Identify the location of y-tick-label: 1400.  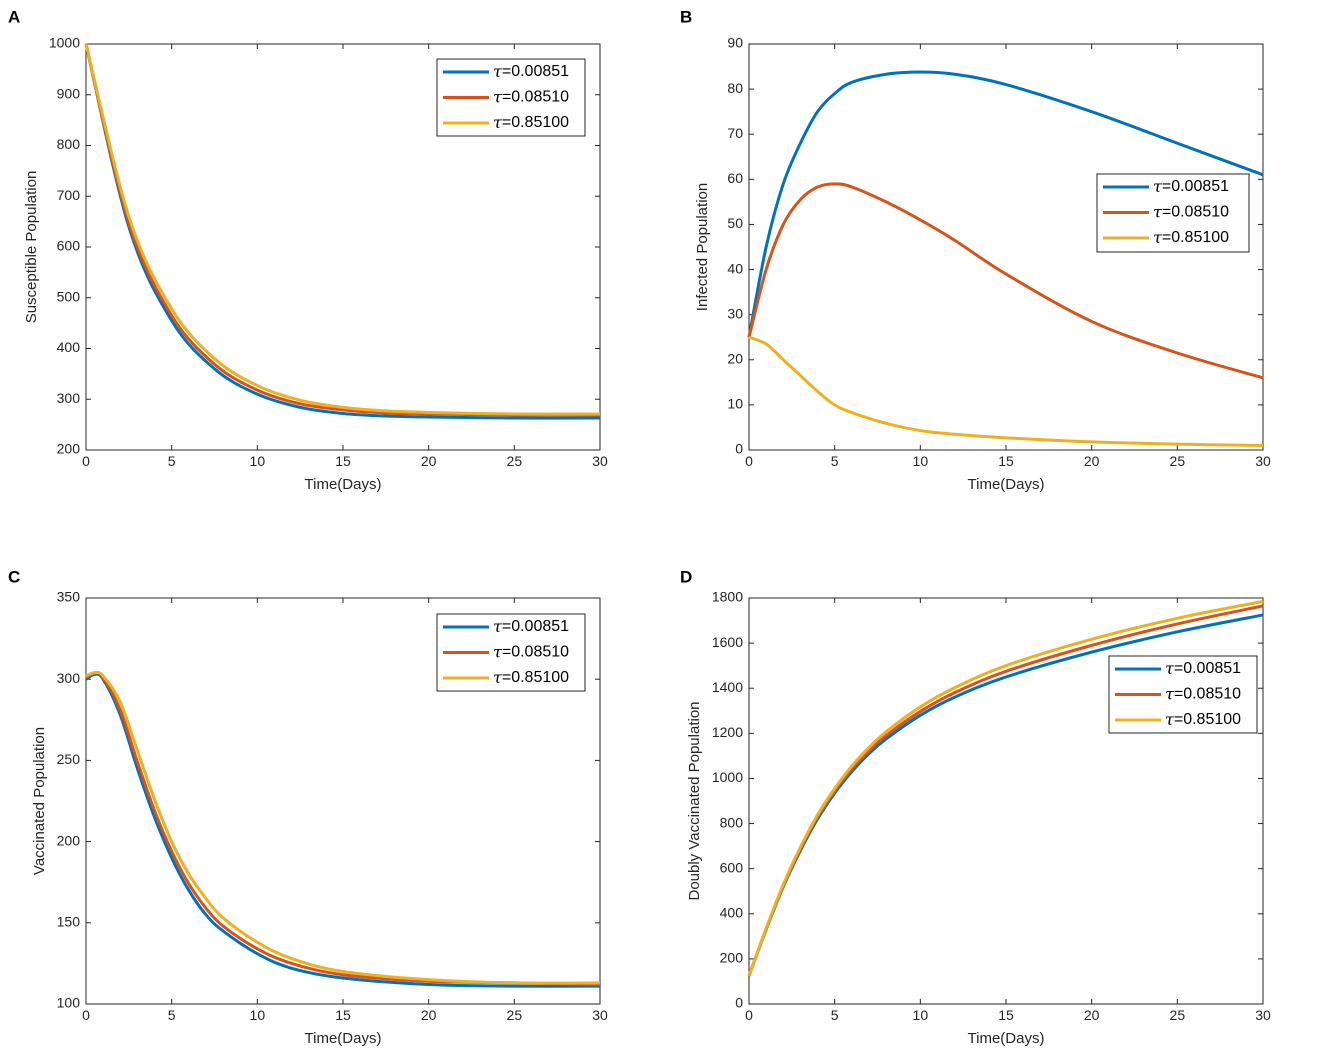
(727, 687).